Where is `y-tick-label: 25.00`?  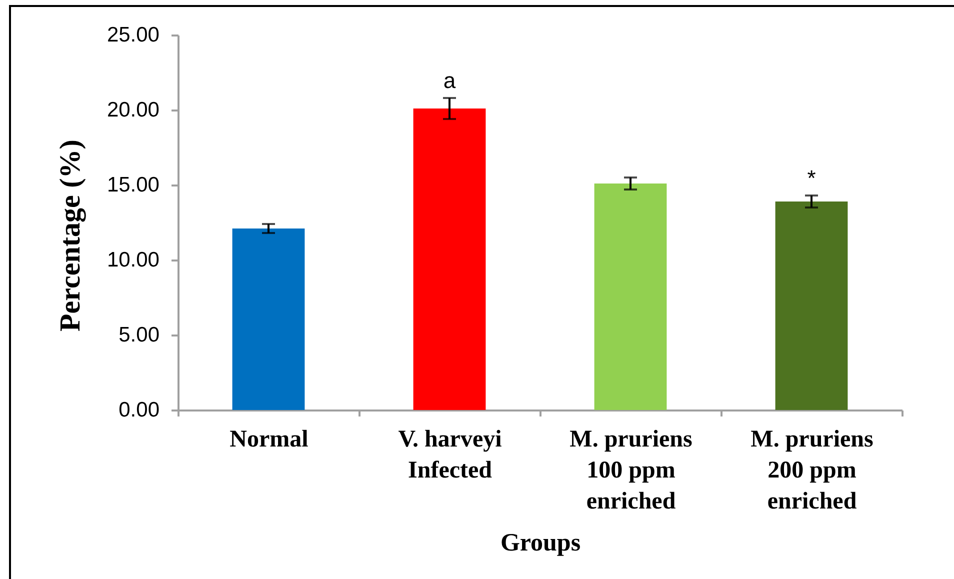 y-tick-label: 25.00 is located at coordinates (133, 35).